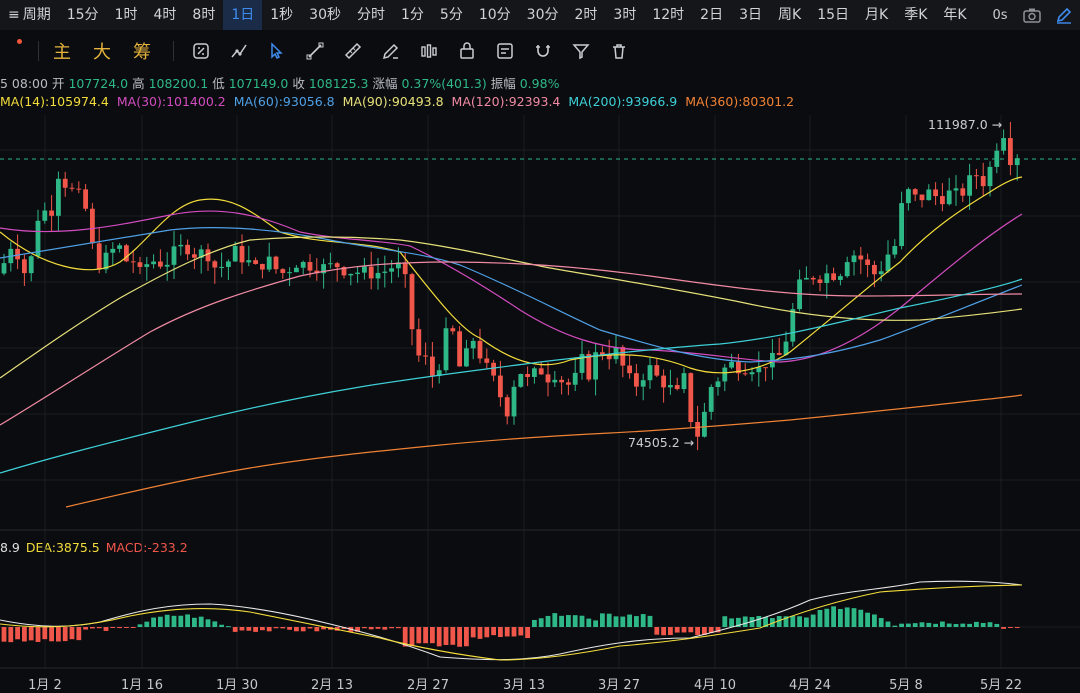 This screenshot has width=1080, height=693. Describe the element at coordinates (451, 15) in the screenshot. I see `period-10: 5分` at that location.